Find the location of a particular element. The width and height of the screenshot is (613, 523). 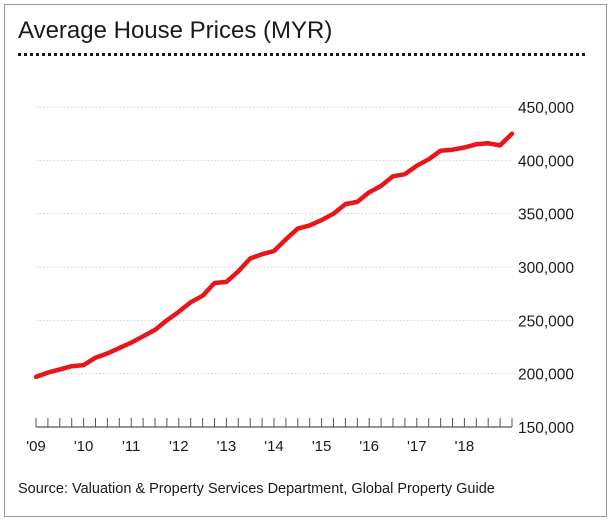

y-tick-label: 400,000 is located at coordinates (546, 161).